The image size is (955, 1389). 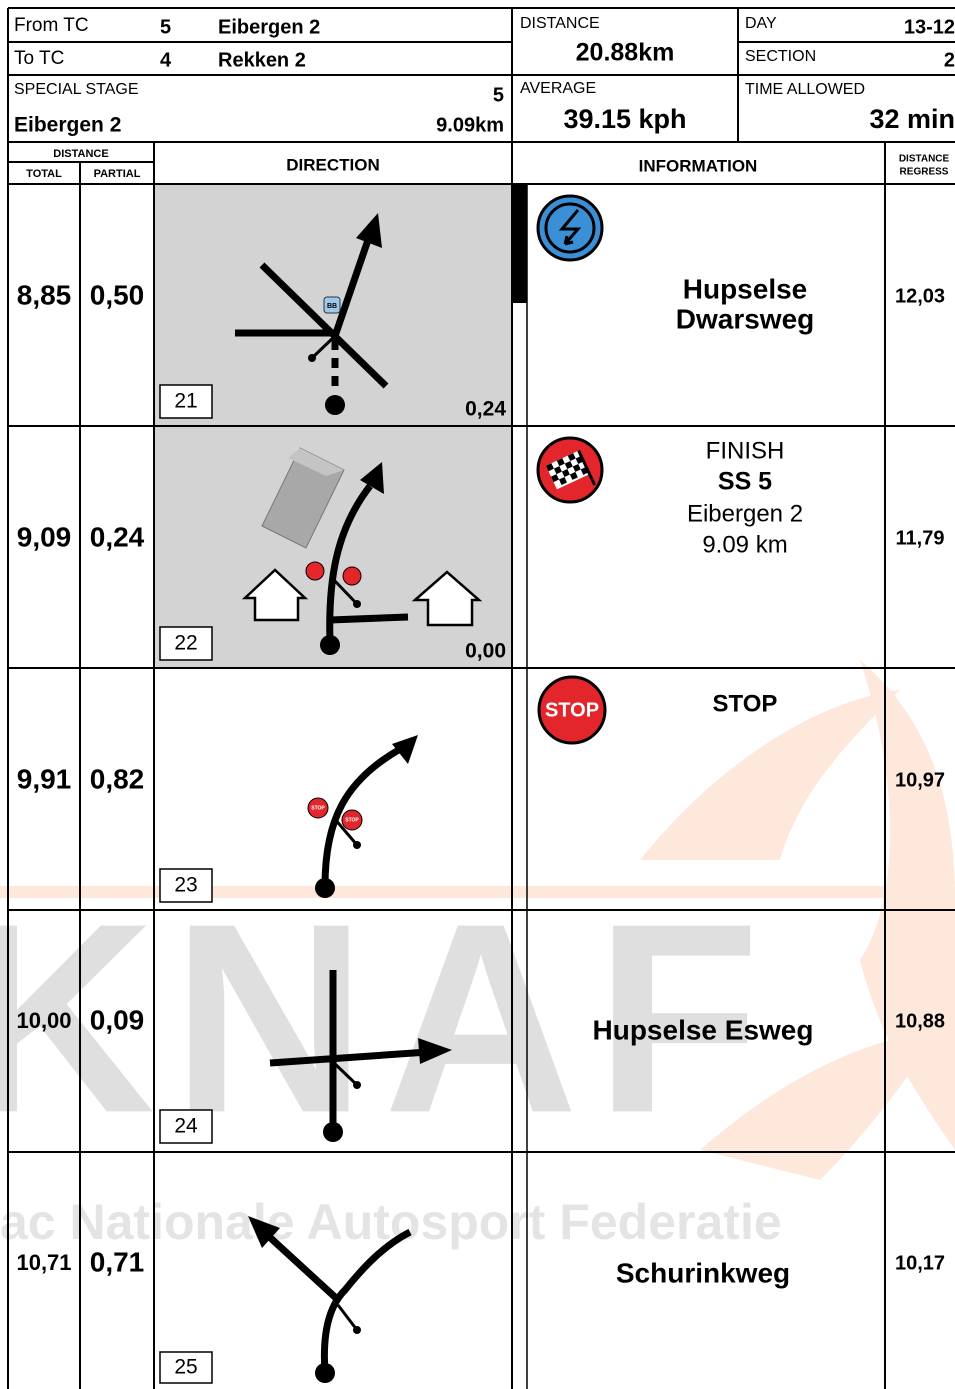 What do you see at coordinates (625, 53) in the screenshot?
I see `distance: 20.88km` at bounding box center [625, 53].